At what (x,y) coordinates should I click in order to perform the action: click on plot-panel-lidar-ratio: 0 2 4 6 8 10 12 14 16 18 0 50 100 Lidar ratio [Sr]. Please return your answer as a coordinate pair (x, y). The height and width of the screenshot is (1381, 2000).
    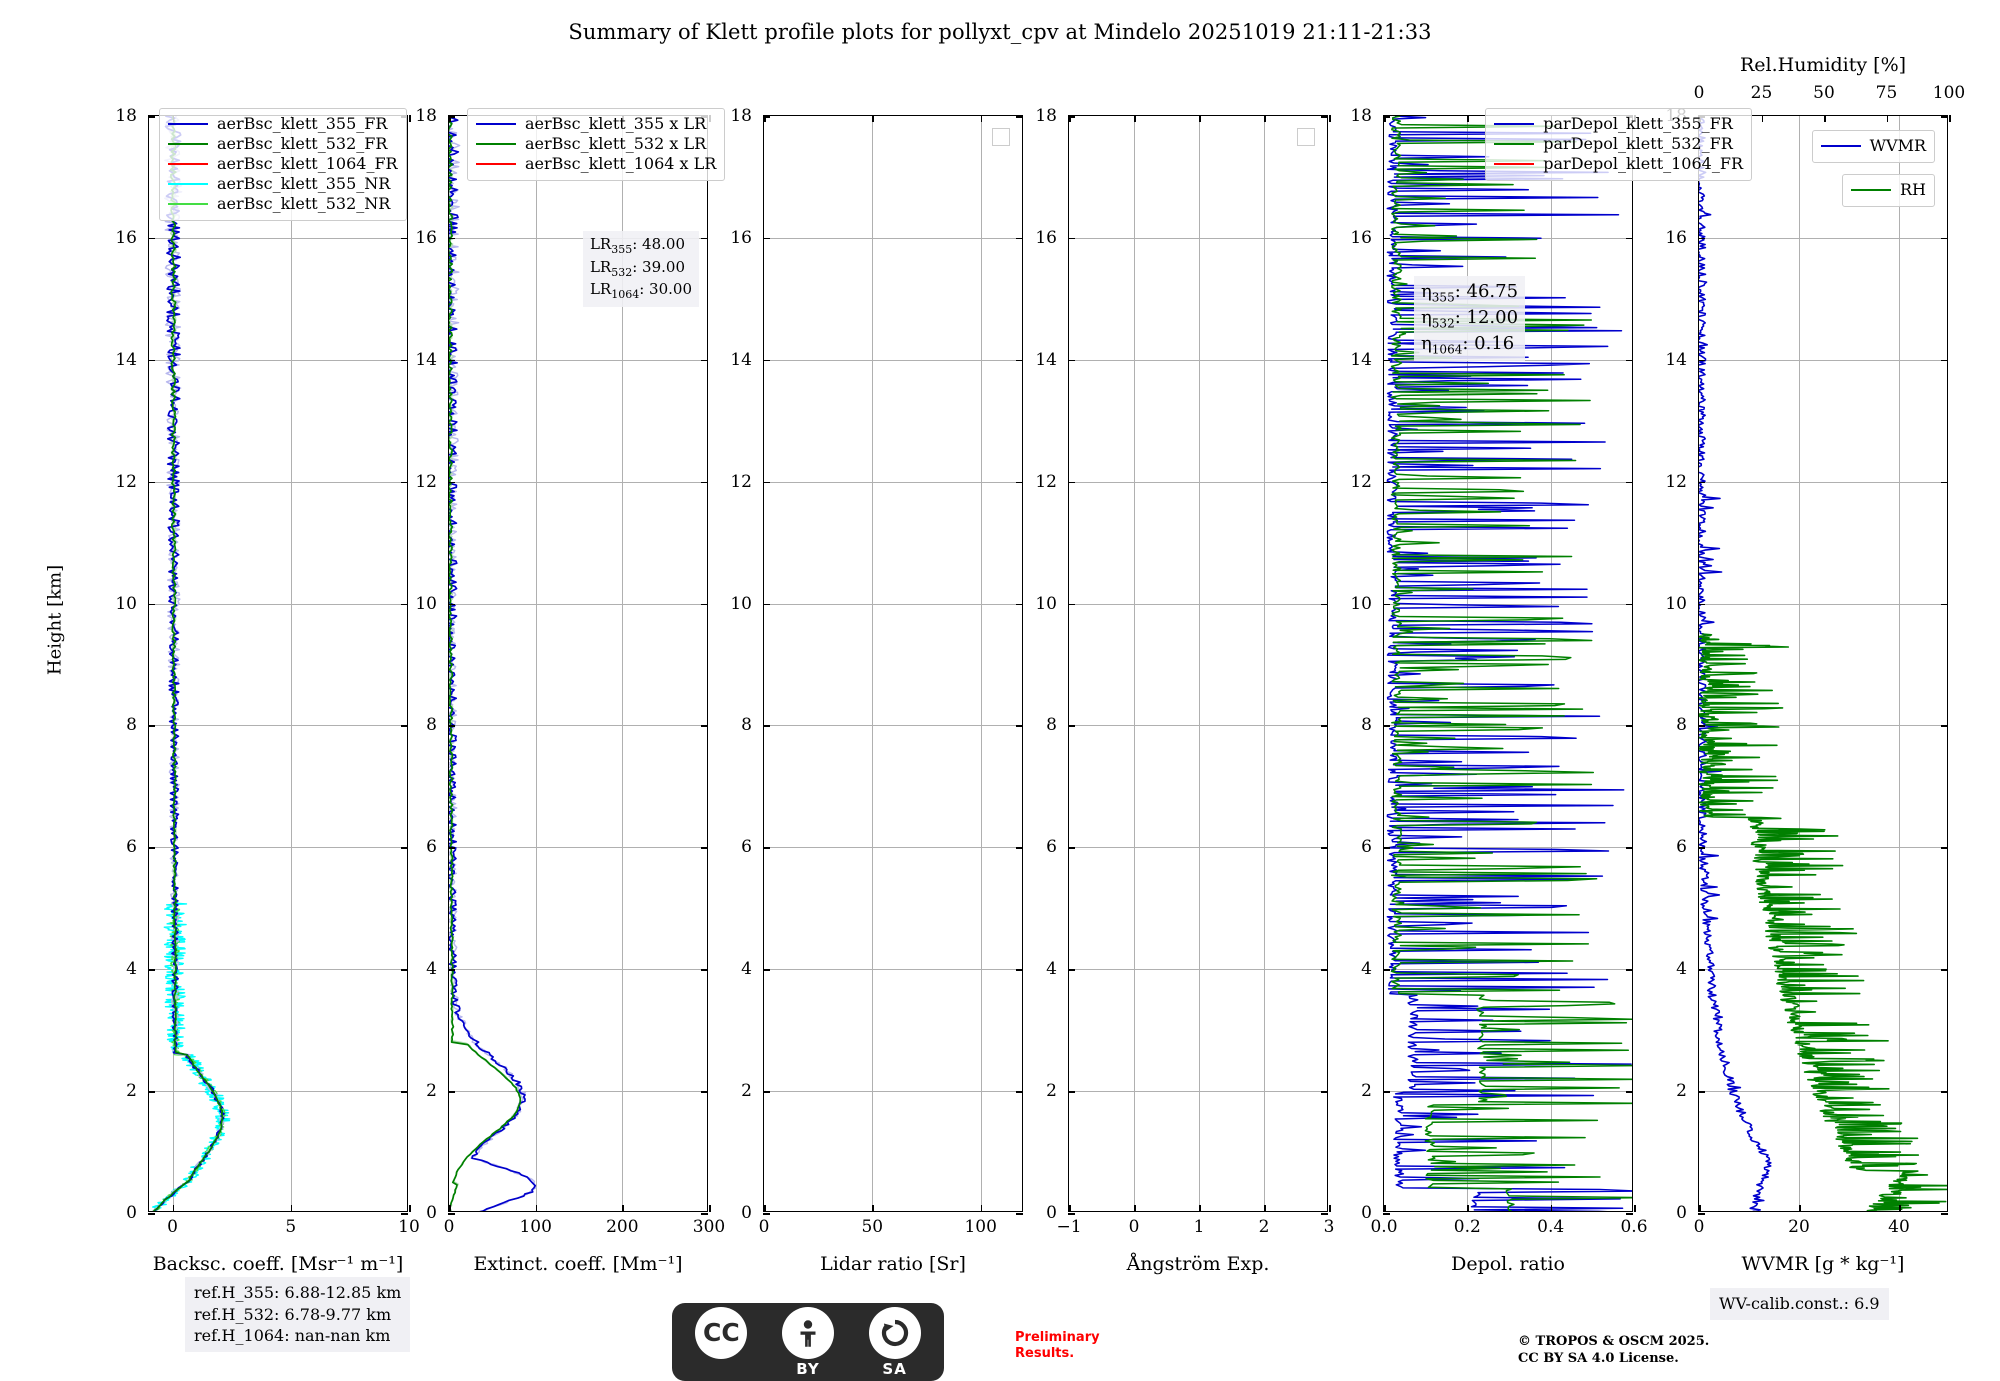
    Looking at the image, I should click on (876, 690).